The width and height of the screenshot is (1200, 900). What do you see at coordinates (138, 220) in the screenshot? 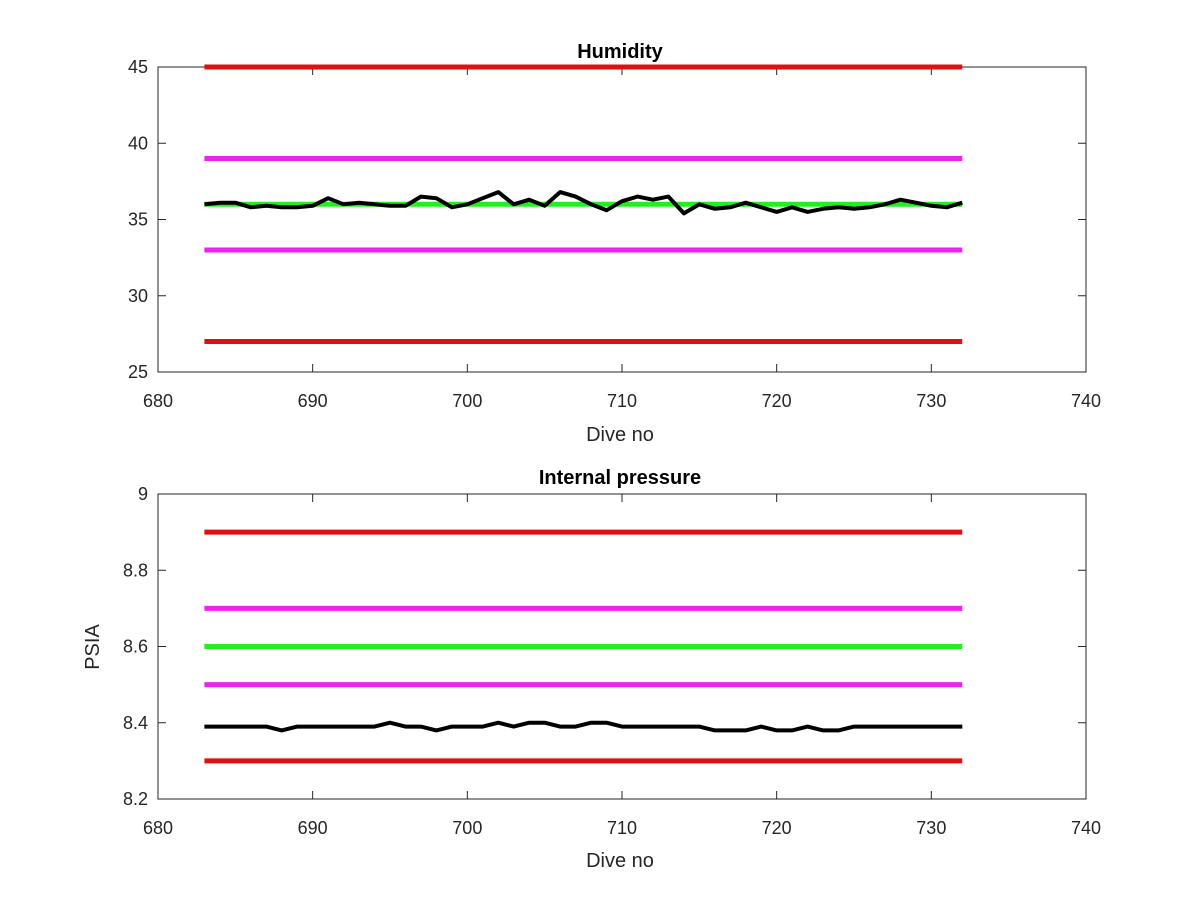
I see `y-tick-label: 35` at bounding box center [138, 220].